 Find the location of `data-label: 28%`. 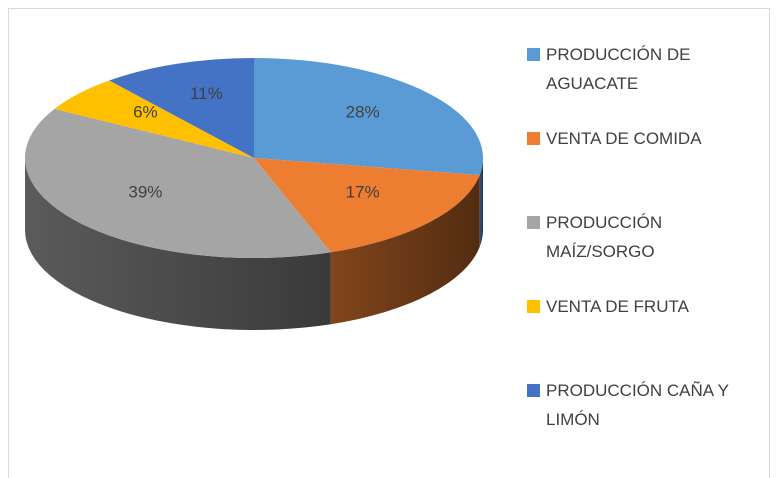

data-label: 28% is located at coordinates (363, 112).